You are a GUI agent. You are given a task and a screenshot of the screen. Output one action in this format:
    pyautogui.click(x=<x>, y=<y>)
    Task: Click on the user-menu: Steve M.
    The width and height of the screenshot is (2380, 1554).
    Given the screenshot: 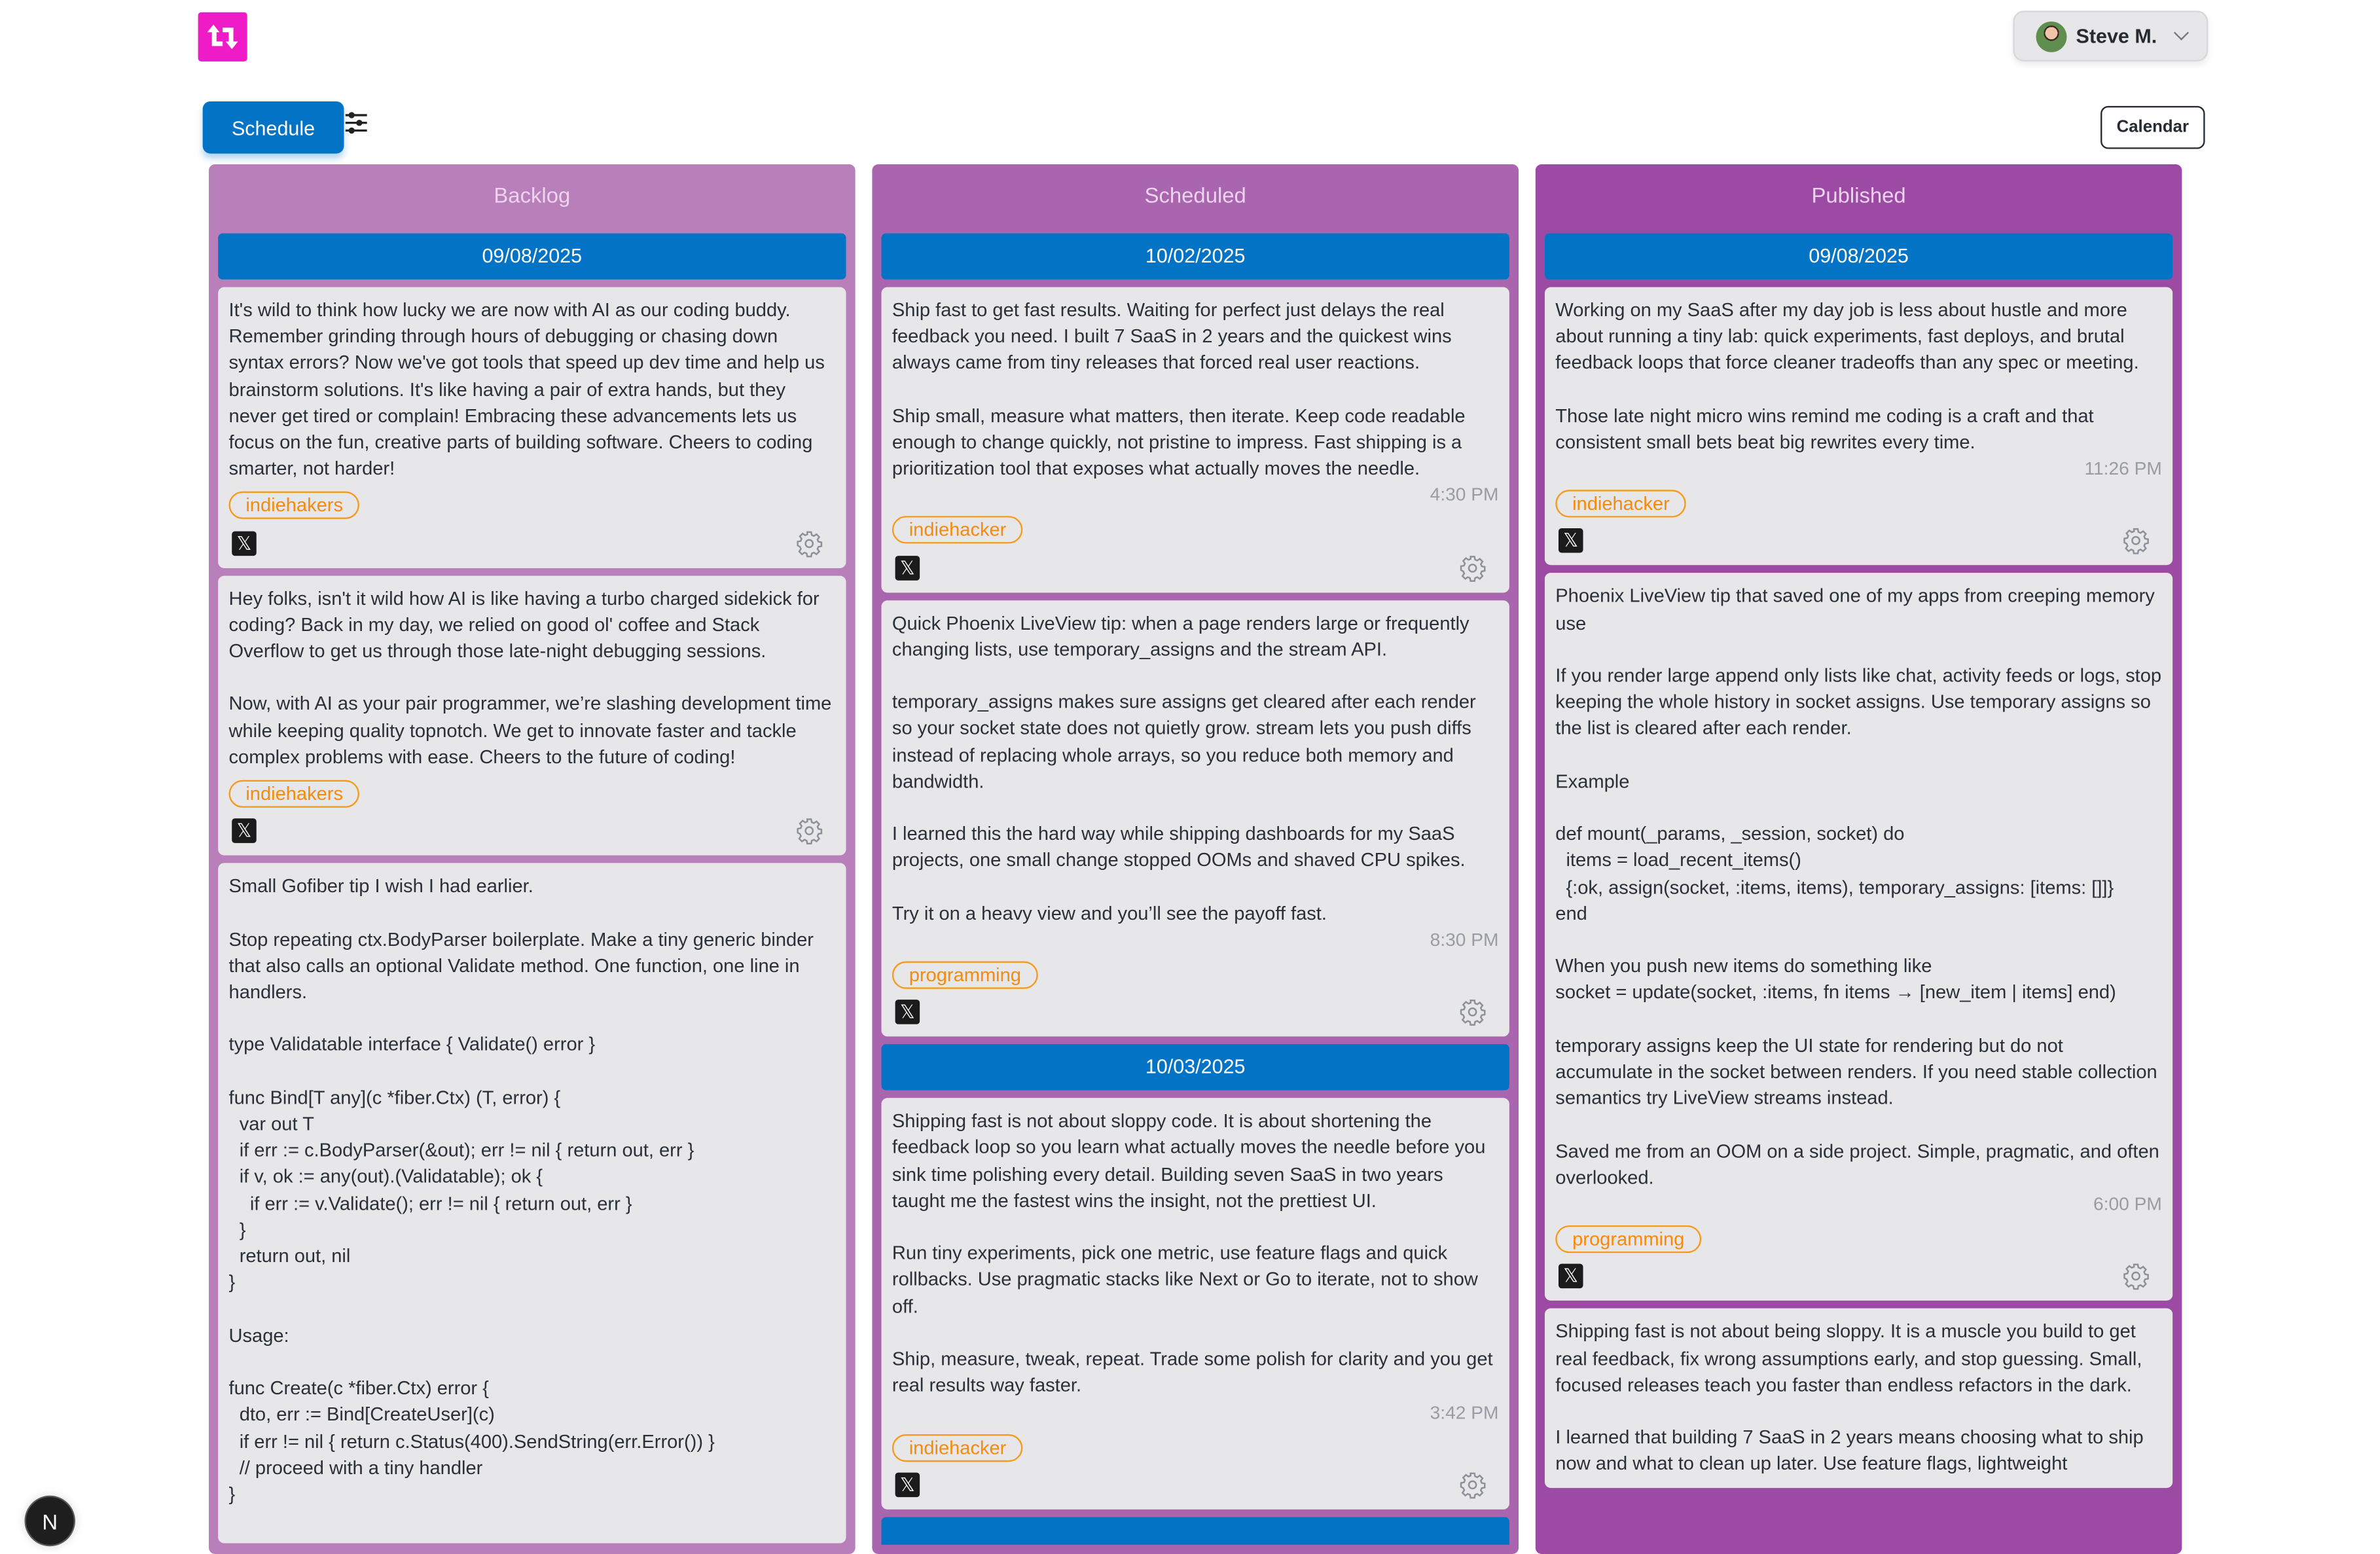 What is the action you would take?
    pyautogui.click(x=2111, y=36)
    